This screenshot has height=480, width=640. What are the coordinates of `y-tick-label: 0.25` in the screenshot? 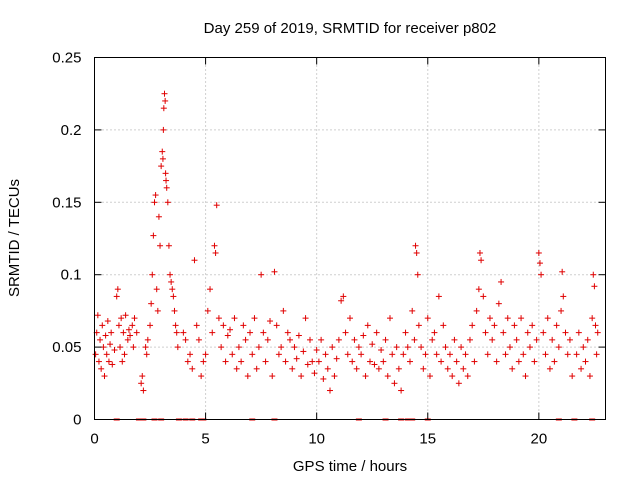 It's located at (66, 58).